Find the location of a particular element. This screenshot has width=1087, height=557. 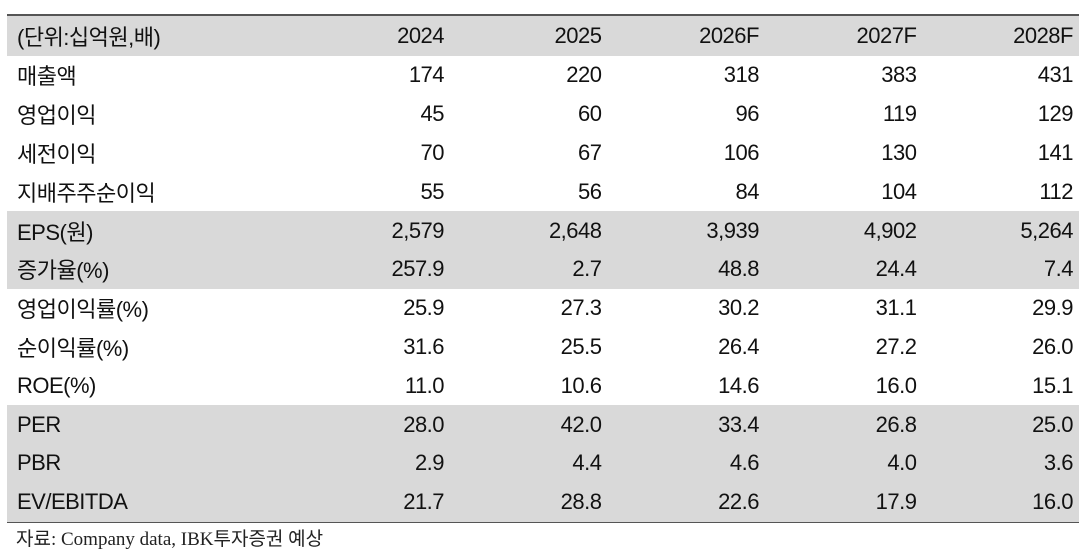

row-value: 104 is located at coordinates (899, 191).